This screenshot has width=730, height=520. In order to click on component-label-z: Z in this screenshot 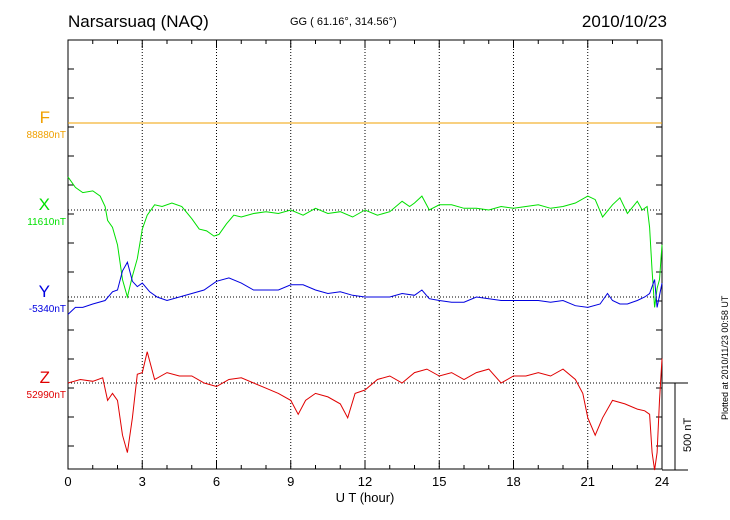, I will do `click(44, 377)`.